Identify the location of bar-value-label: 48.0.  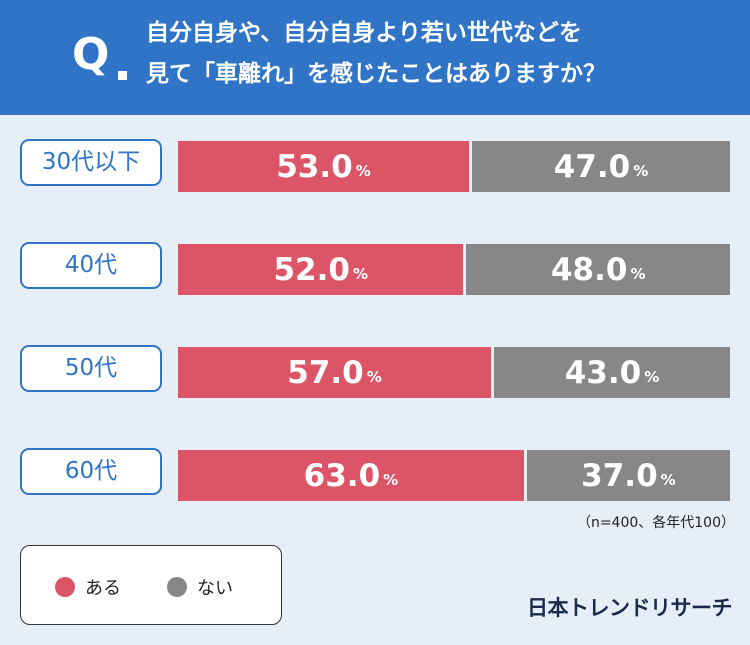
(589, 269).